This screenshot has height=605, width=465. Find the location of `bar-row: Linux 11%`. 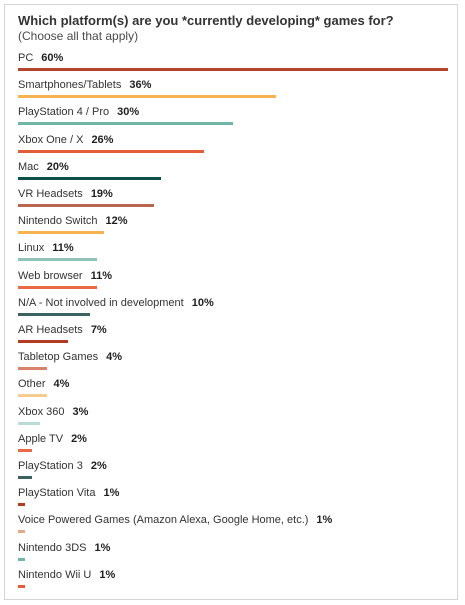

bar-row: Linux 11% is located at coordinates (238, 255).